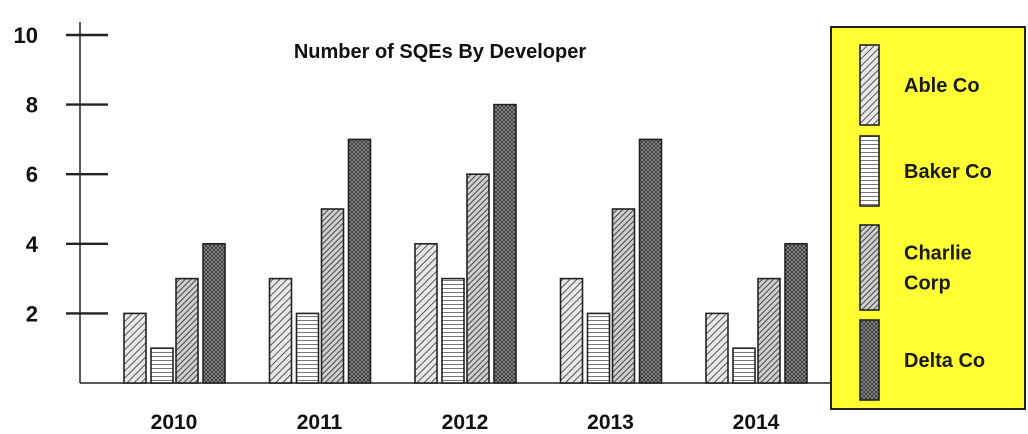  I want to click on bar-2013-charlie-corp, so click(623, 296).